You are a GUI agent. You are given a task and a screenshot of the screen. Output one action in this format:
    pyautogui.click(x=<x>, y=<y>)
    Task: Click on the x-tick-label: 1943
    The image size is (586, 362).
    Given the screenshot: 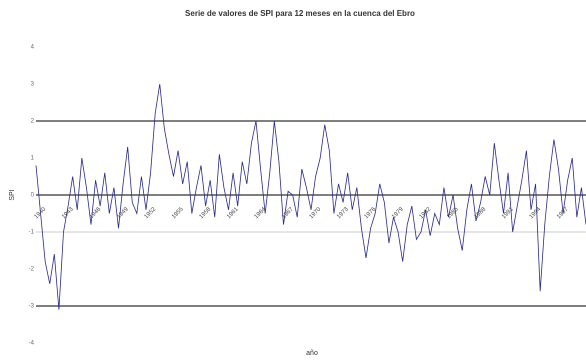 What is the action you would take?
    pyautogui.click(x=68, y=213)
    